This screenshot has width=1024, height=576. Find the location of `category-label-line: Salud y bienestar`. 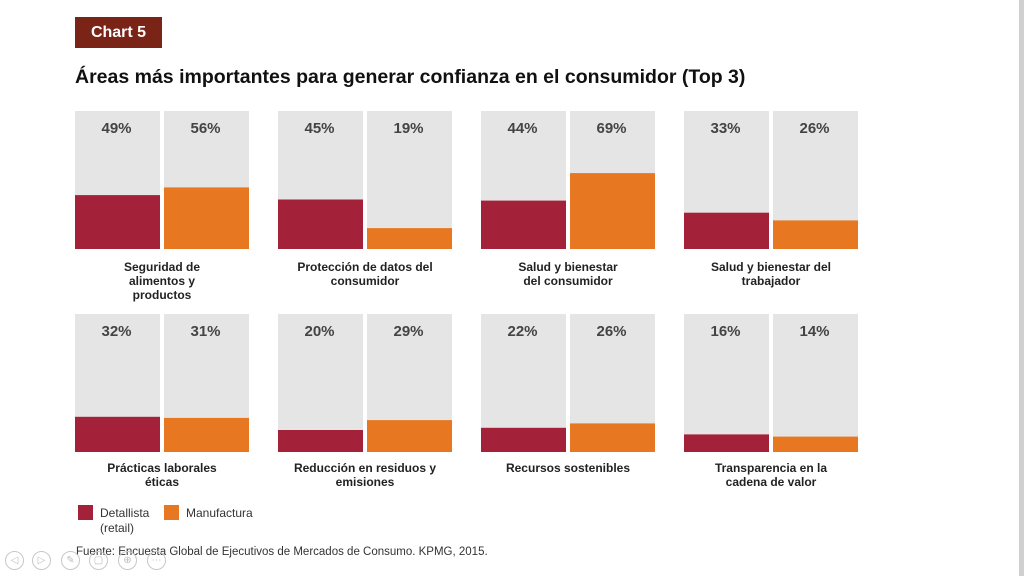

category-label-line: Salud y bienestar is located at coordinates (568, 267).